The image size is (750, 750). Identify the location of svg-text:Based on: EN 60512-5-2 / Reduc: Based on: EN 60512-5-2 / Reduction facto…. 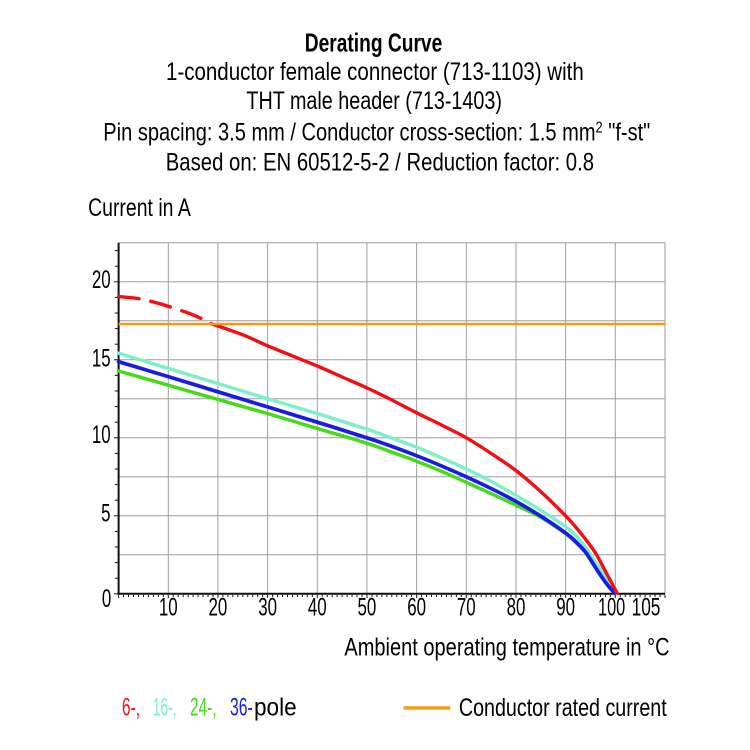
(380, 162).